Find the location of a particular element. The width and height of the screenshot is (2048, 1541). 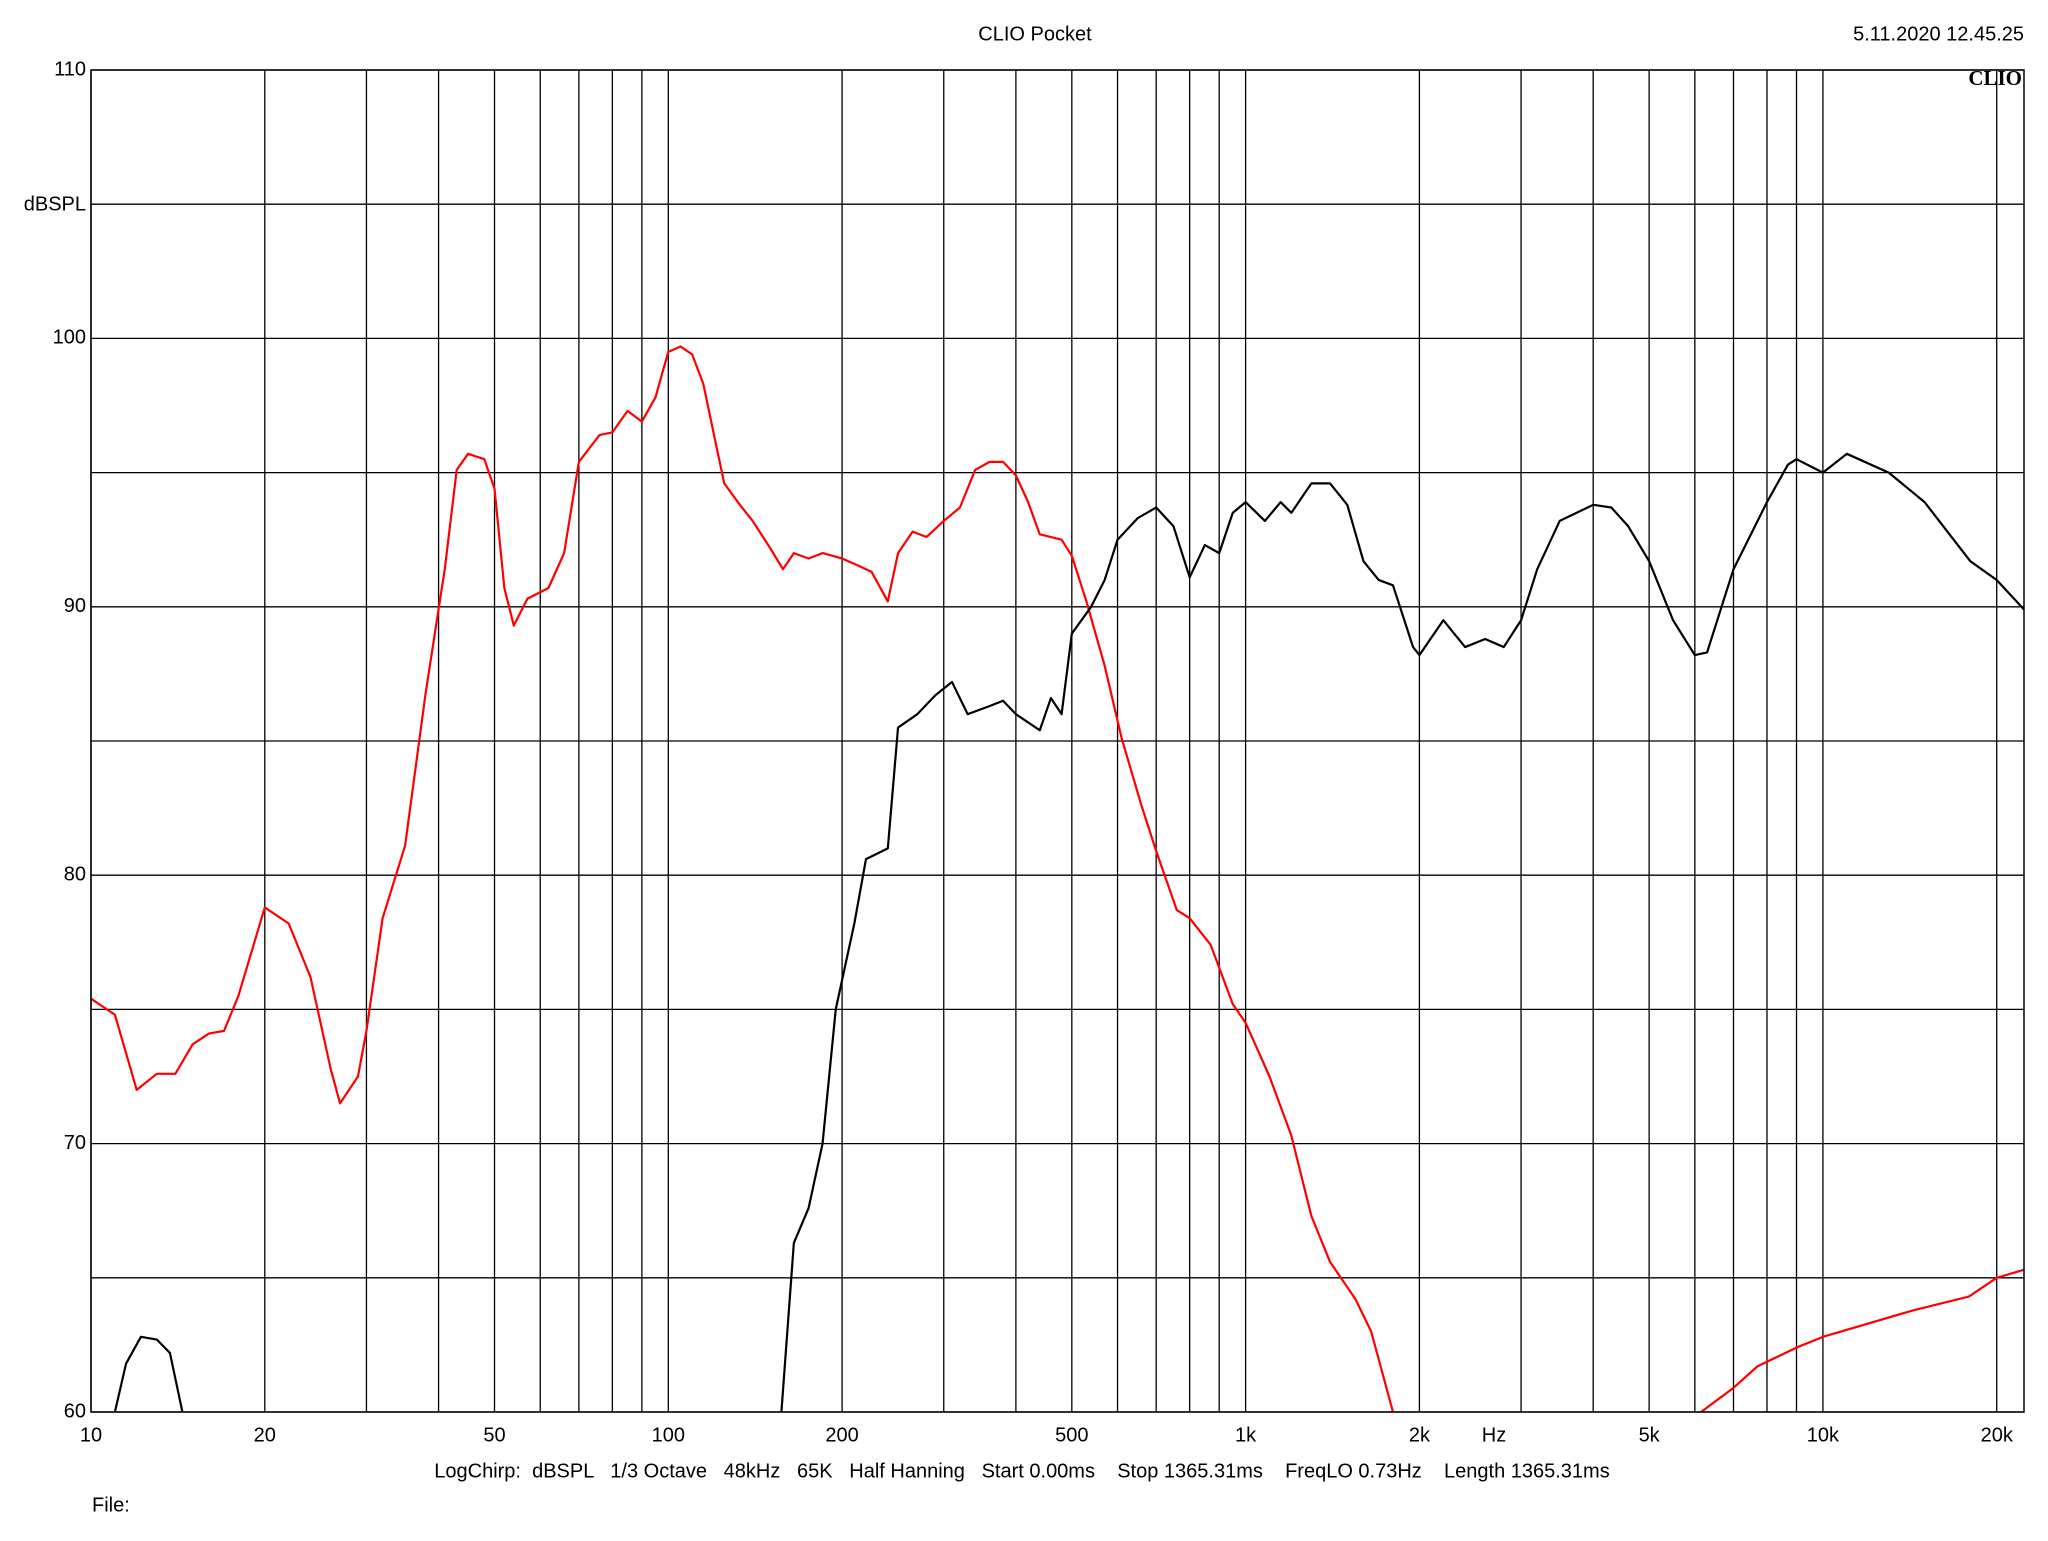

x-tick-label: 2k is located at coordinates (1420, 1435).